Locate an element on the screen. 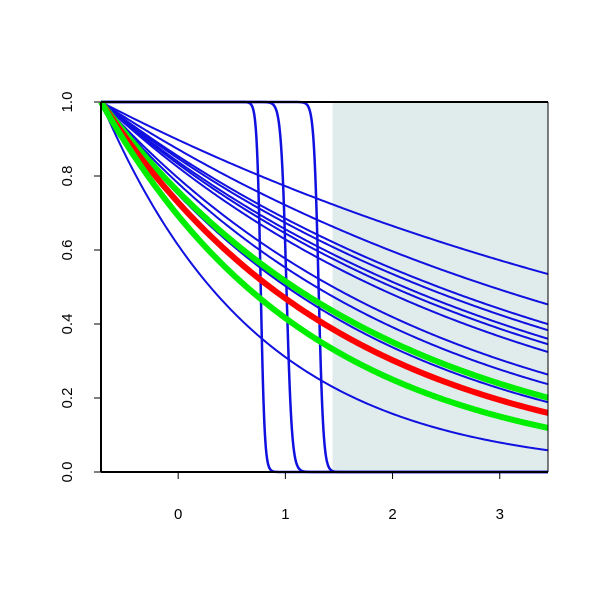 This screenshot has width=600, height=600. x-tick-label: 0 is located at coordinates (178, 514).